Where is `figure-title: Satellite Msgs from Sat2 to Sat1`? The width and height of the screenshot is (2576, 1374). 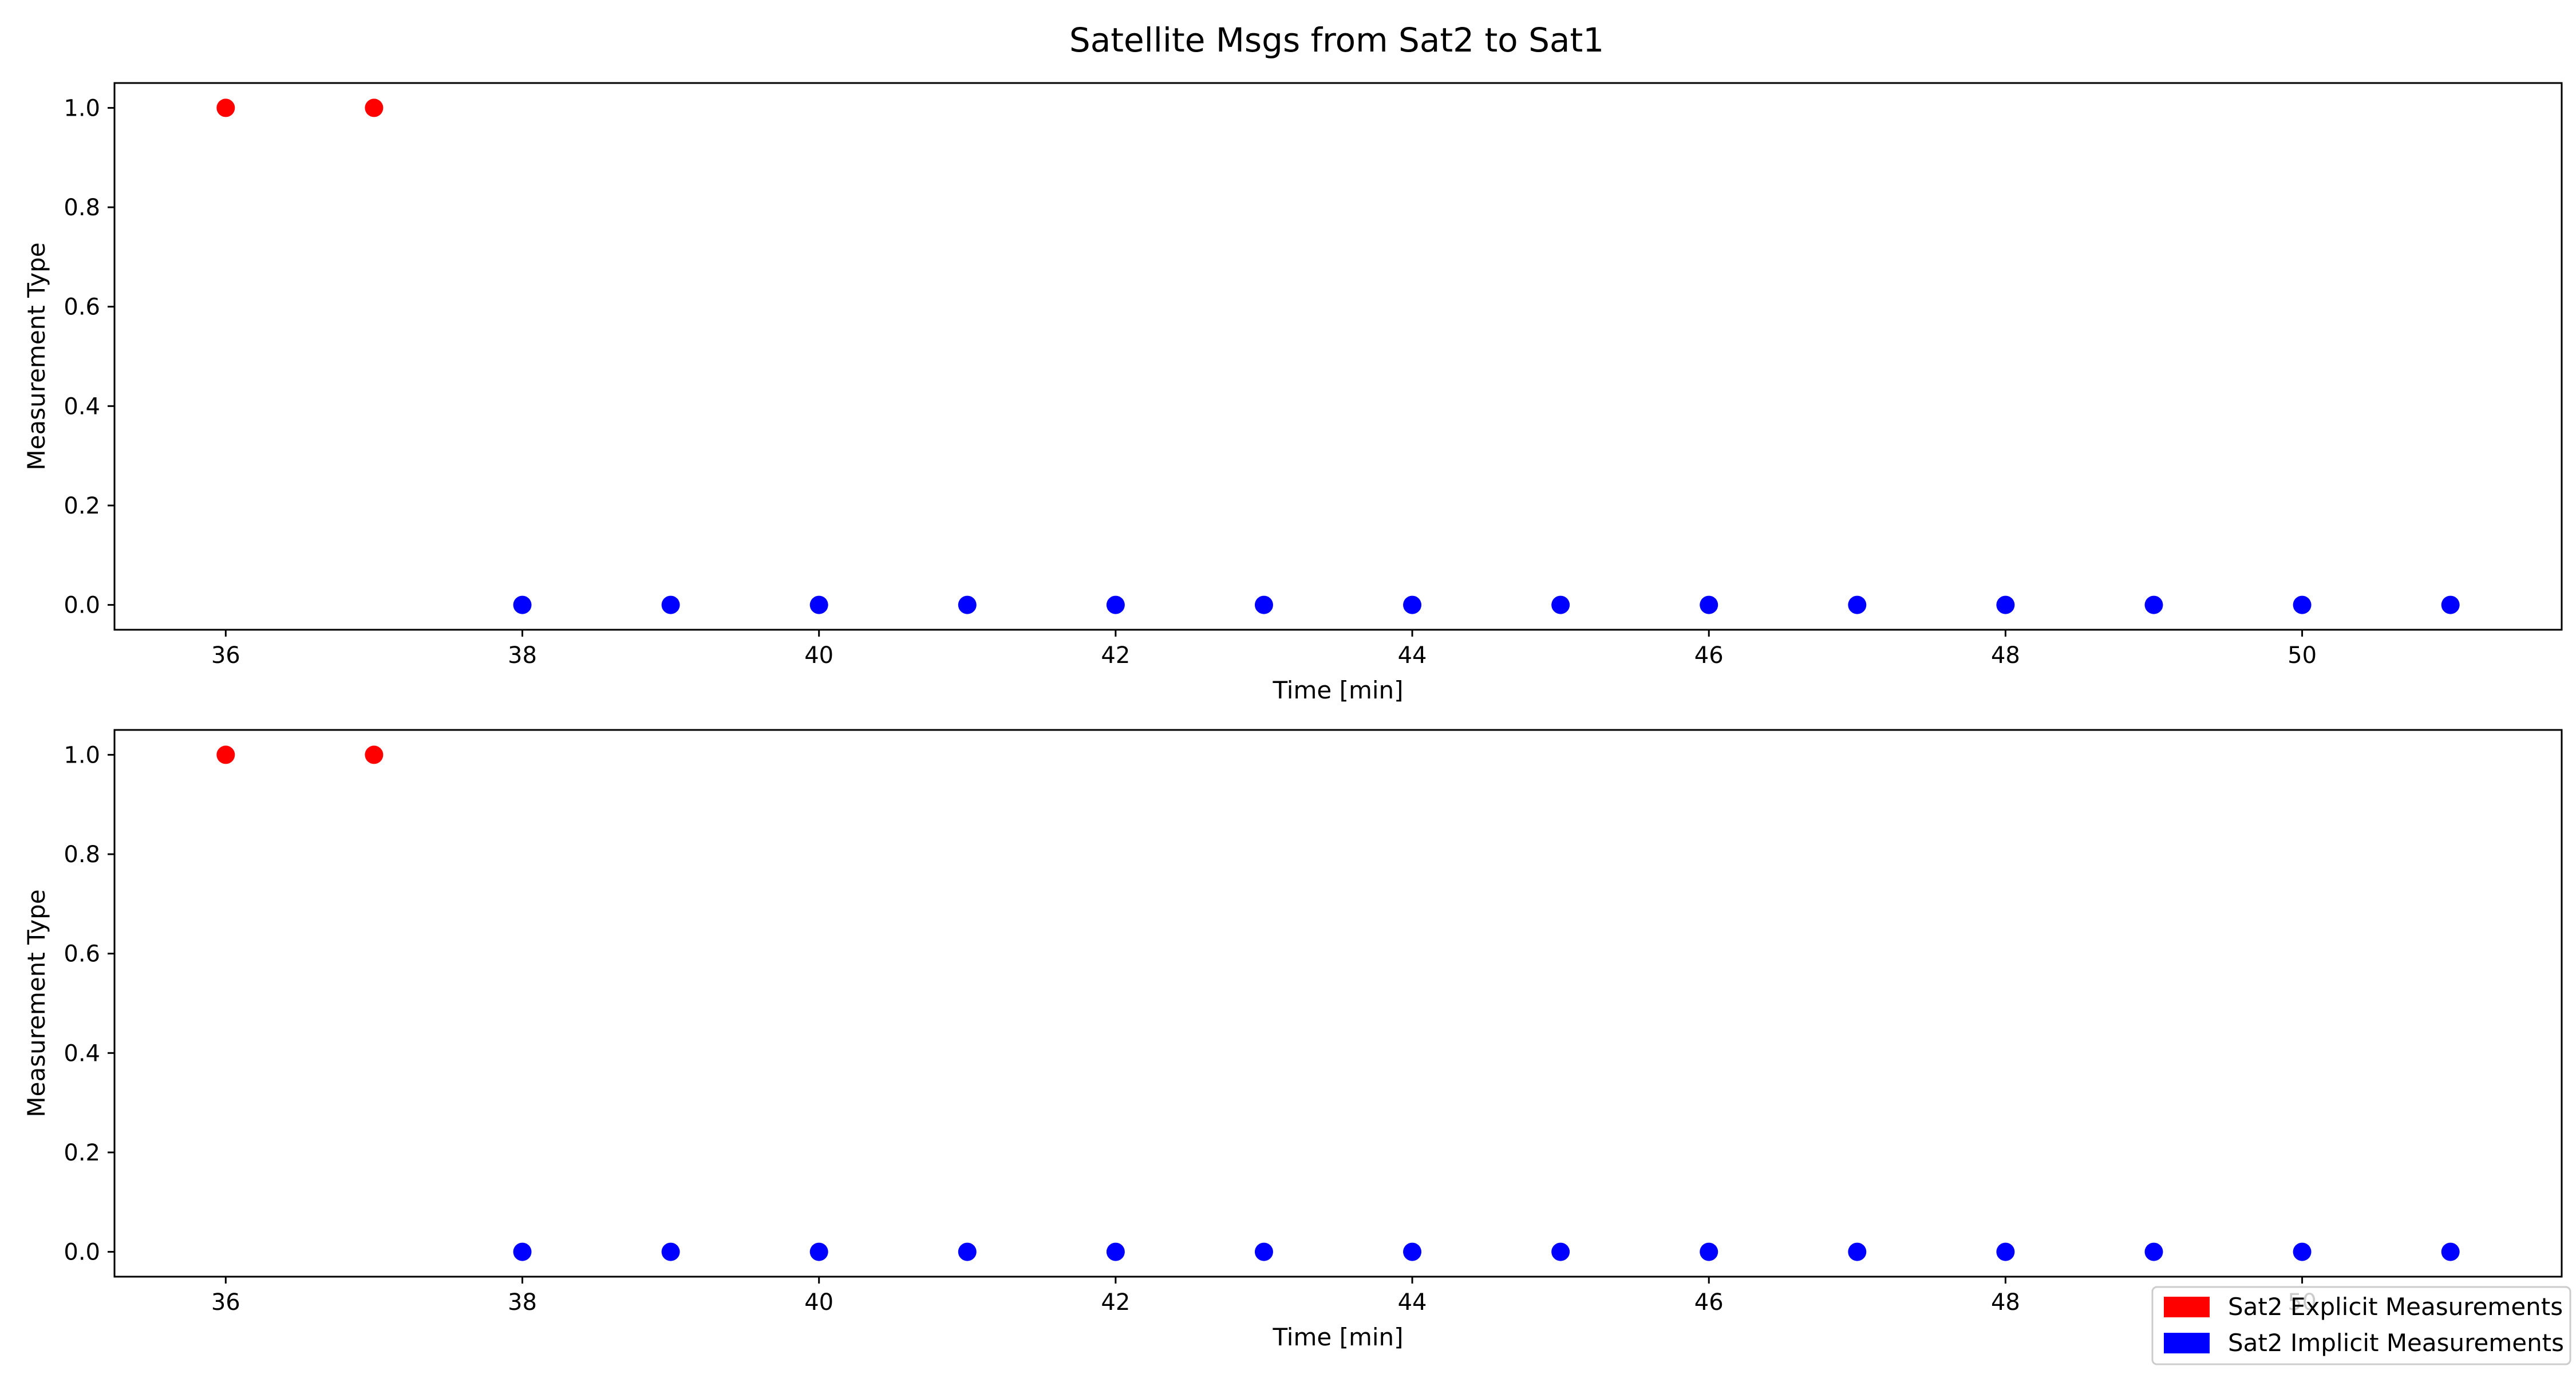
figure-title: Satellite Msgs from Sat2 to Sat1 is located at coordinates (1336, 40).